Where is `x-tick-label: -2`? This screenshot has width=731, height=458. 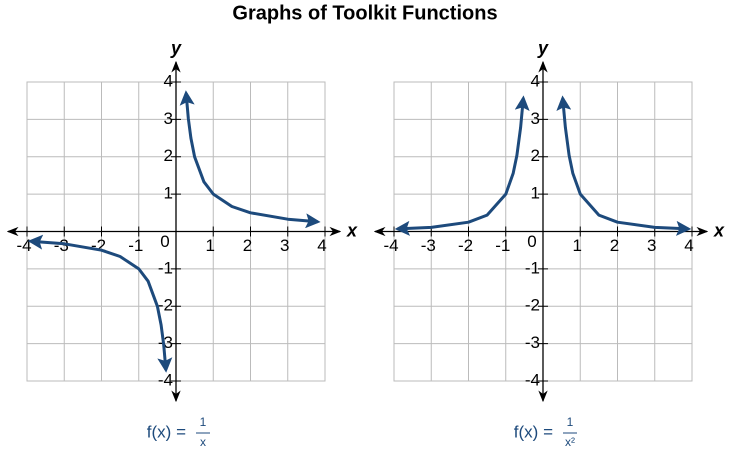
x-tick-label: -2 is located at coordinates (465, 245).